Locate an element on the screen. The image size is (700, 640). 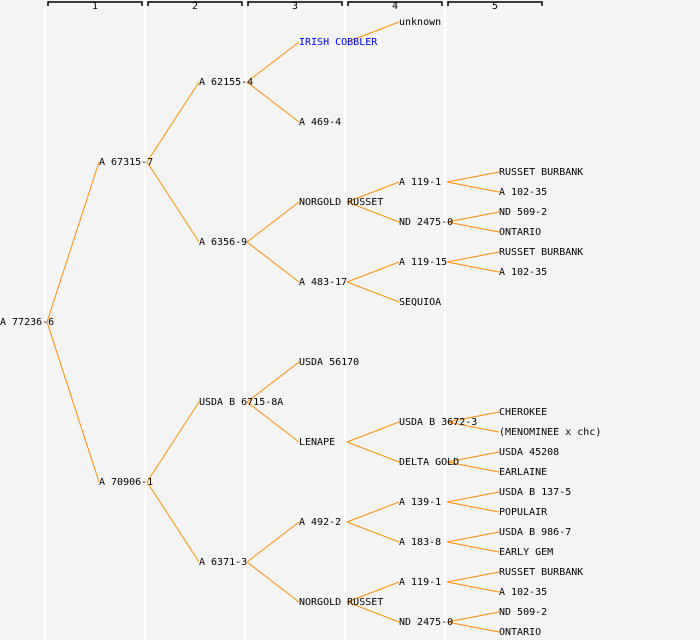
pedigree-node: CHEROKEE is located at coordinates (523, 412).